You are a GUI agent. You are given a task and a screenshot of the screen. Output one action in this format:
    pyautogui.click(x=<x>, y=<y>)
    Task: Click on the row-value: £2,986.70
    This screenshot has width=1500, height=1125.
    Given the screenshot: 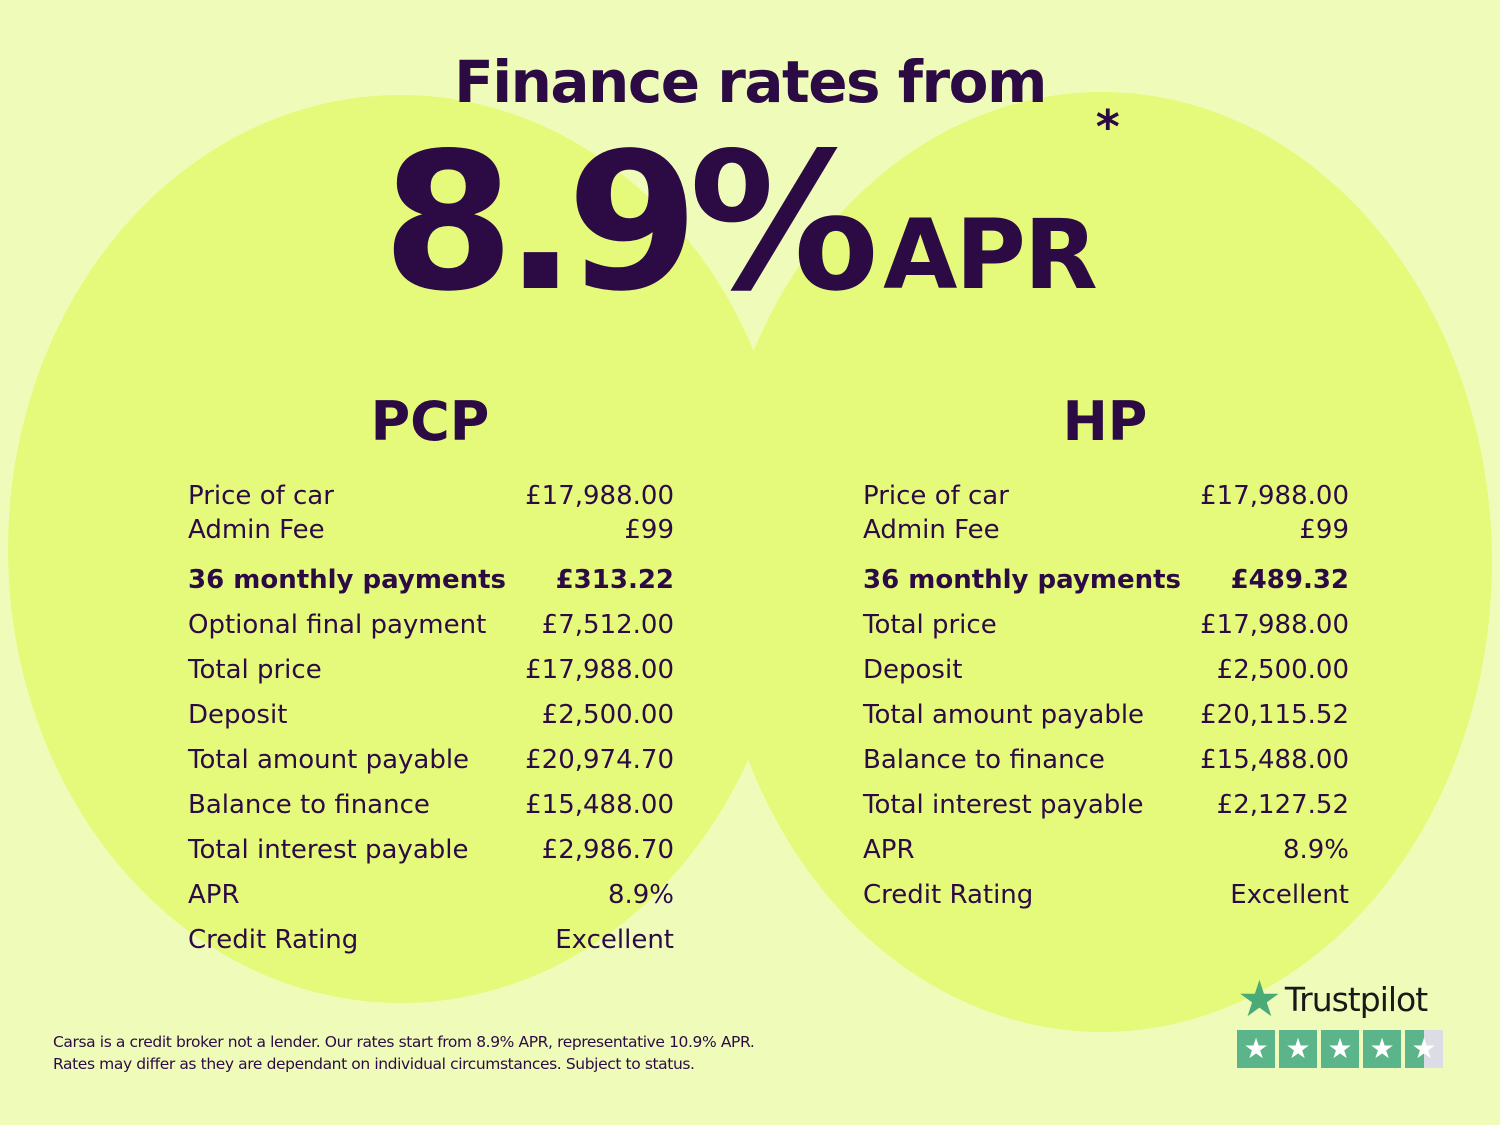 What is the action you would take?
    pyautogui.click(x=607, y=850)
    